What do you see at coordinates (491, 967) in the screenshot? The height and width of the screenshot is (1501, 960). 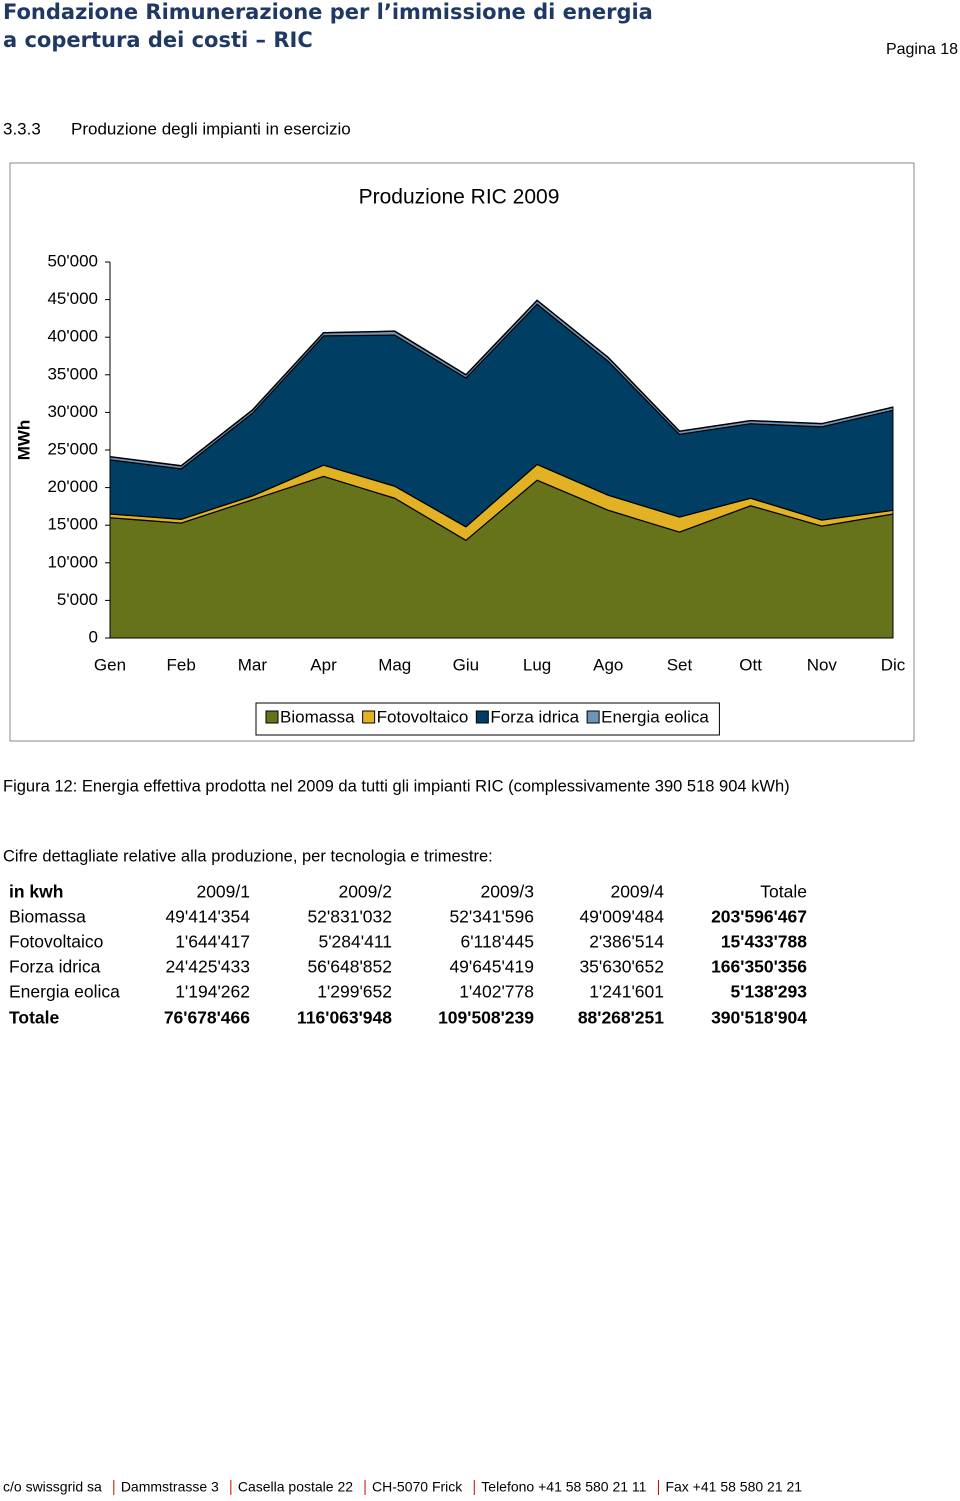 I see `table-cell: 49'645'419` at bounding box center [491, 967].